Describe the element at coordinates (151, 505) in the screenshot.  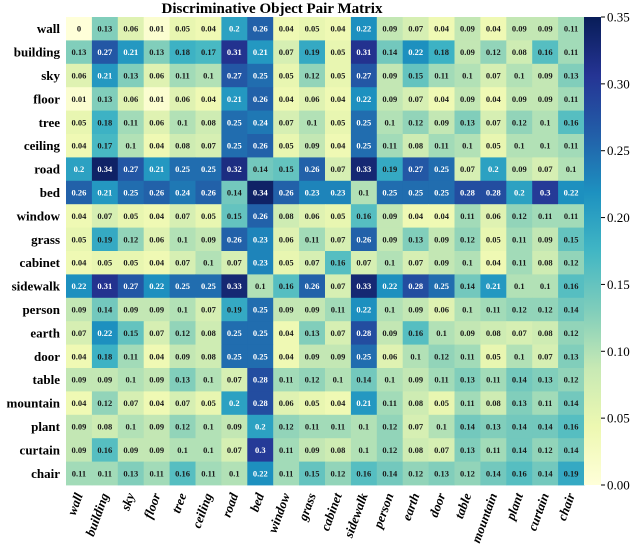
I see `column-label: floor` at that location.